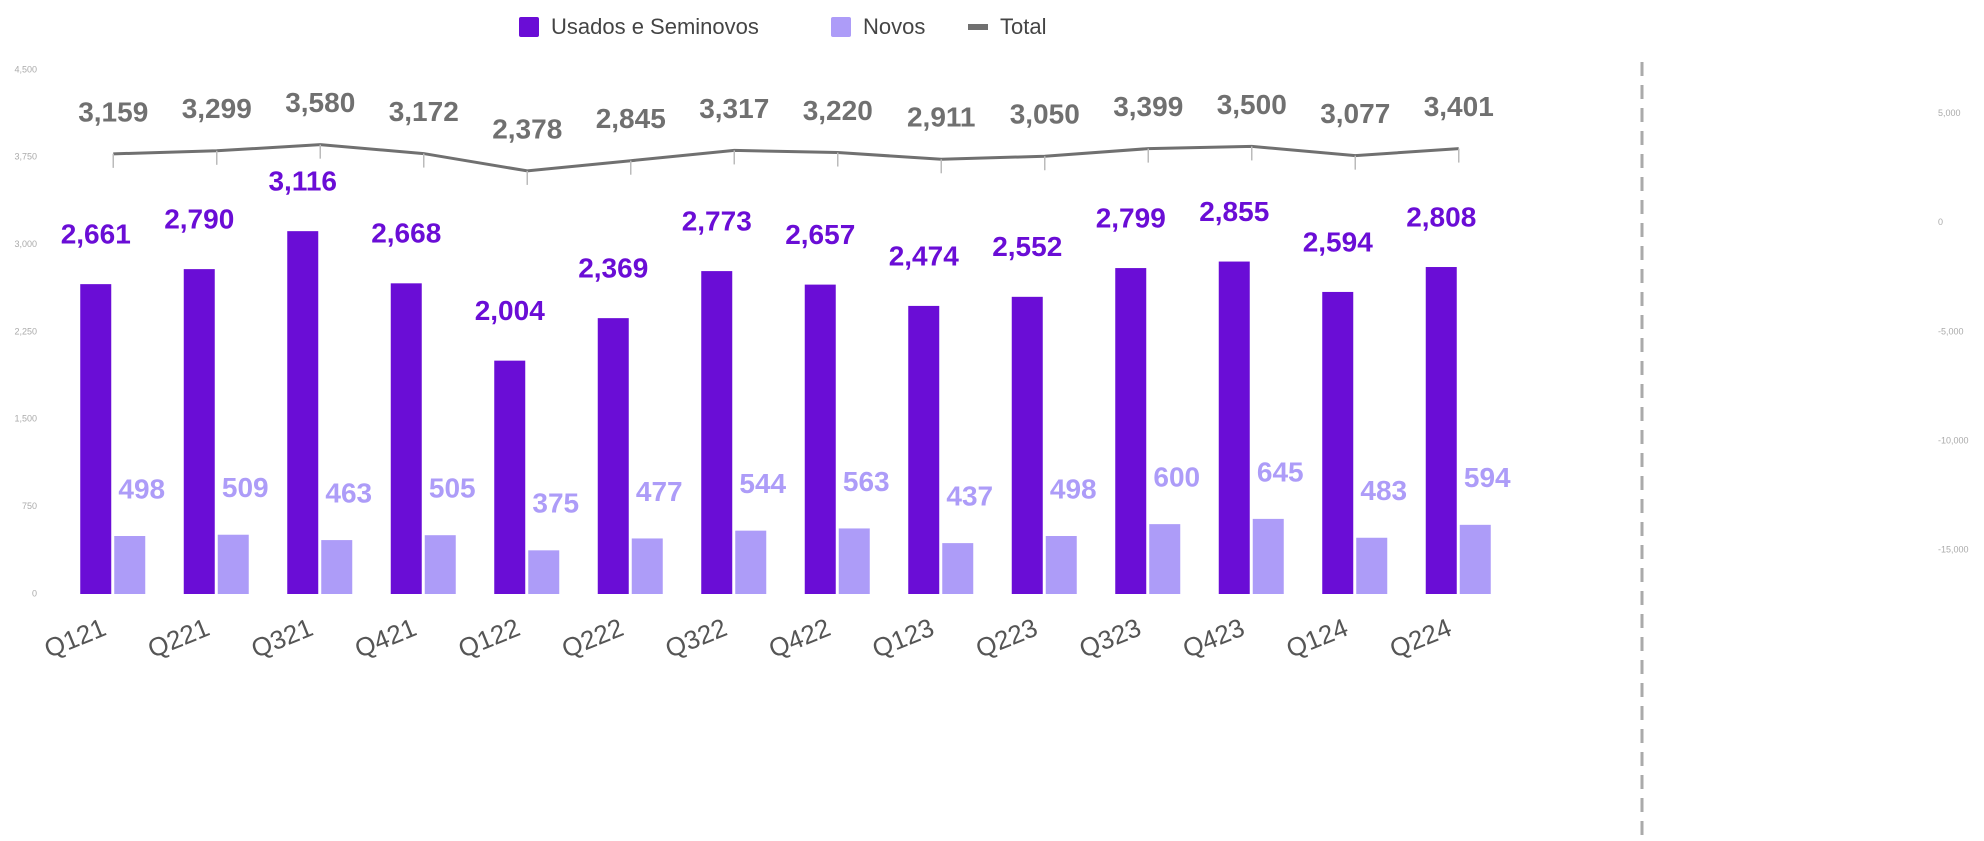 This screenshot has height=841, width=1984. What do you see at coordinates (29, 506) in the screenshot?
I see `y-tick-label: 750` at bounding box center [29, 506].